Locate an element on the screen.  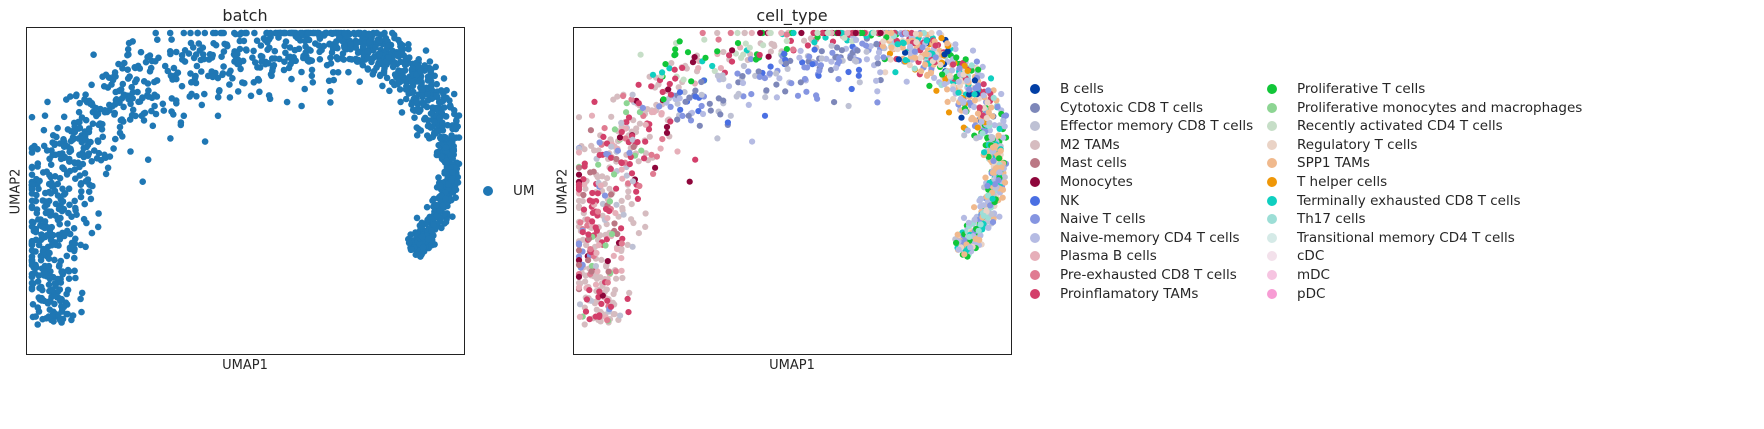
scatter-point-proliferative-monocytes-and-macrophages is located at coordinates (641, 150).